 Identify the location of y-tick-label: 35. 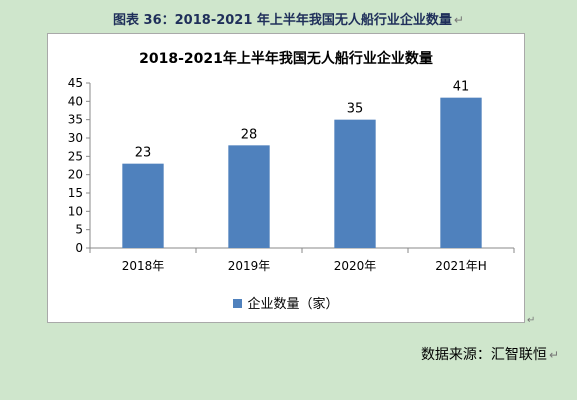
(75, 120).